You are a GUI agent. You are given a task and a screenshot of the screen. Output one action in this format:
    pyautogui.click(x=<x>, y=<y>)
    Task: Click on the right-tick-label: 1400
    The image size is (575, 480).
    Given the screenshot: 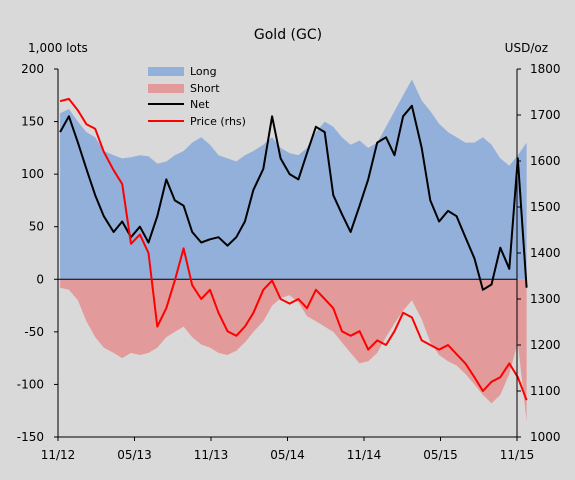 What is the action you would take?
    pyautogui.click(x=545, y=253)
    